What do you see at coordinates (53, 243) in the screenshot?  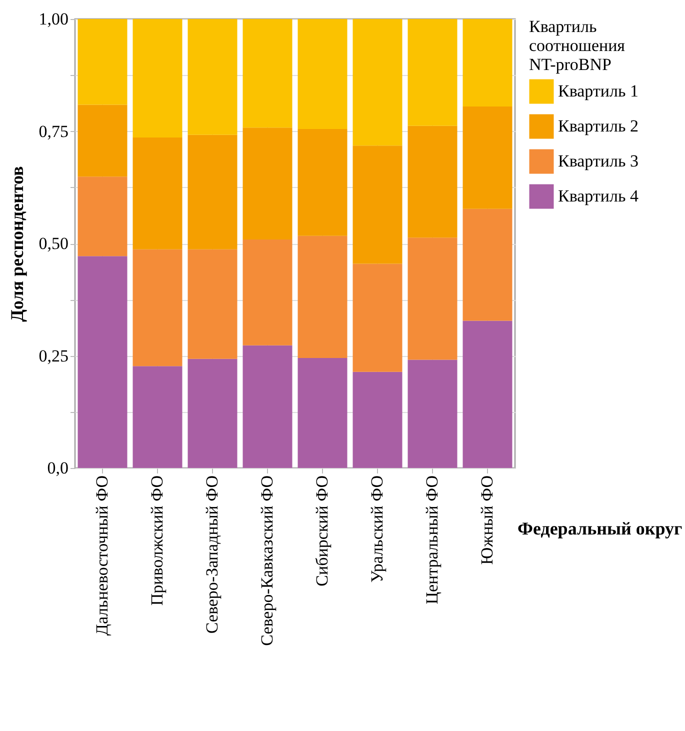 I see `y-tick-label: 0,50` at bounding box center [53, 243].